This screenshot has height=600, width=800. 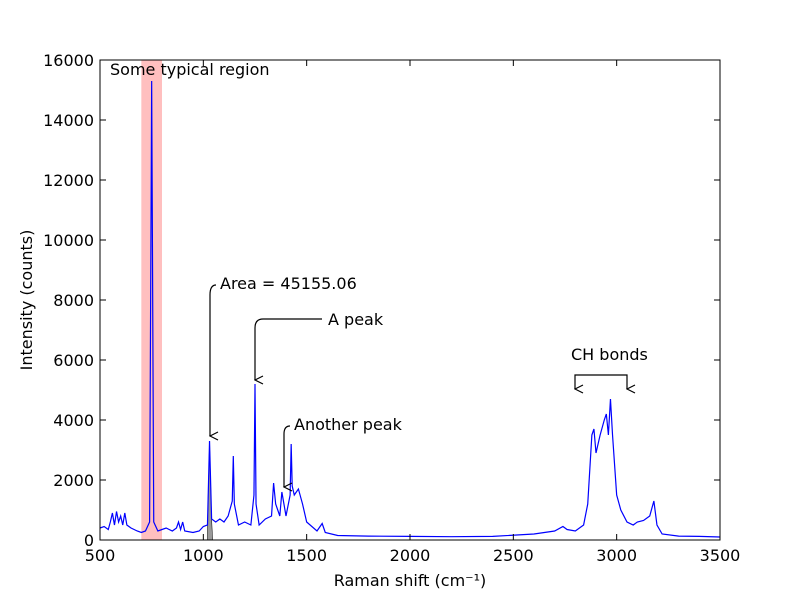 What do you see at coordinates (288, 283) in the screenshot?
I see `area-label: Area = 45155.06` at bounding box center [288, 283].